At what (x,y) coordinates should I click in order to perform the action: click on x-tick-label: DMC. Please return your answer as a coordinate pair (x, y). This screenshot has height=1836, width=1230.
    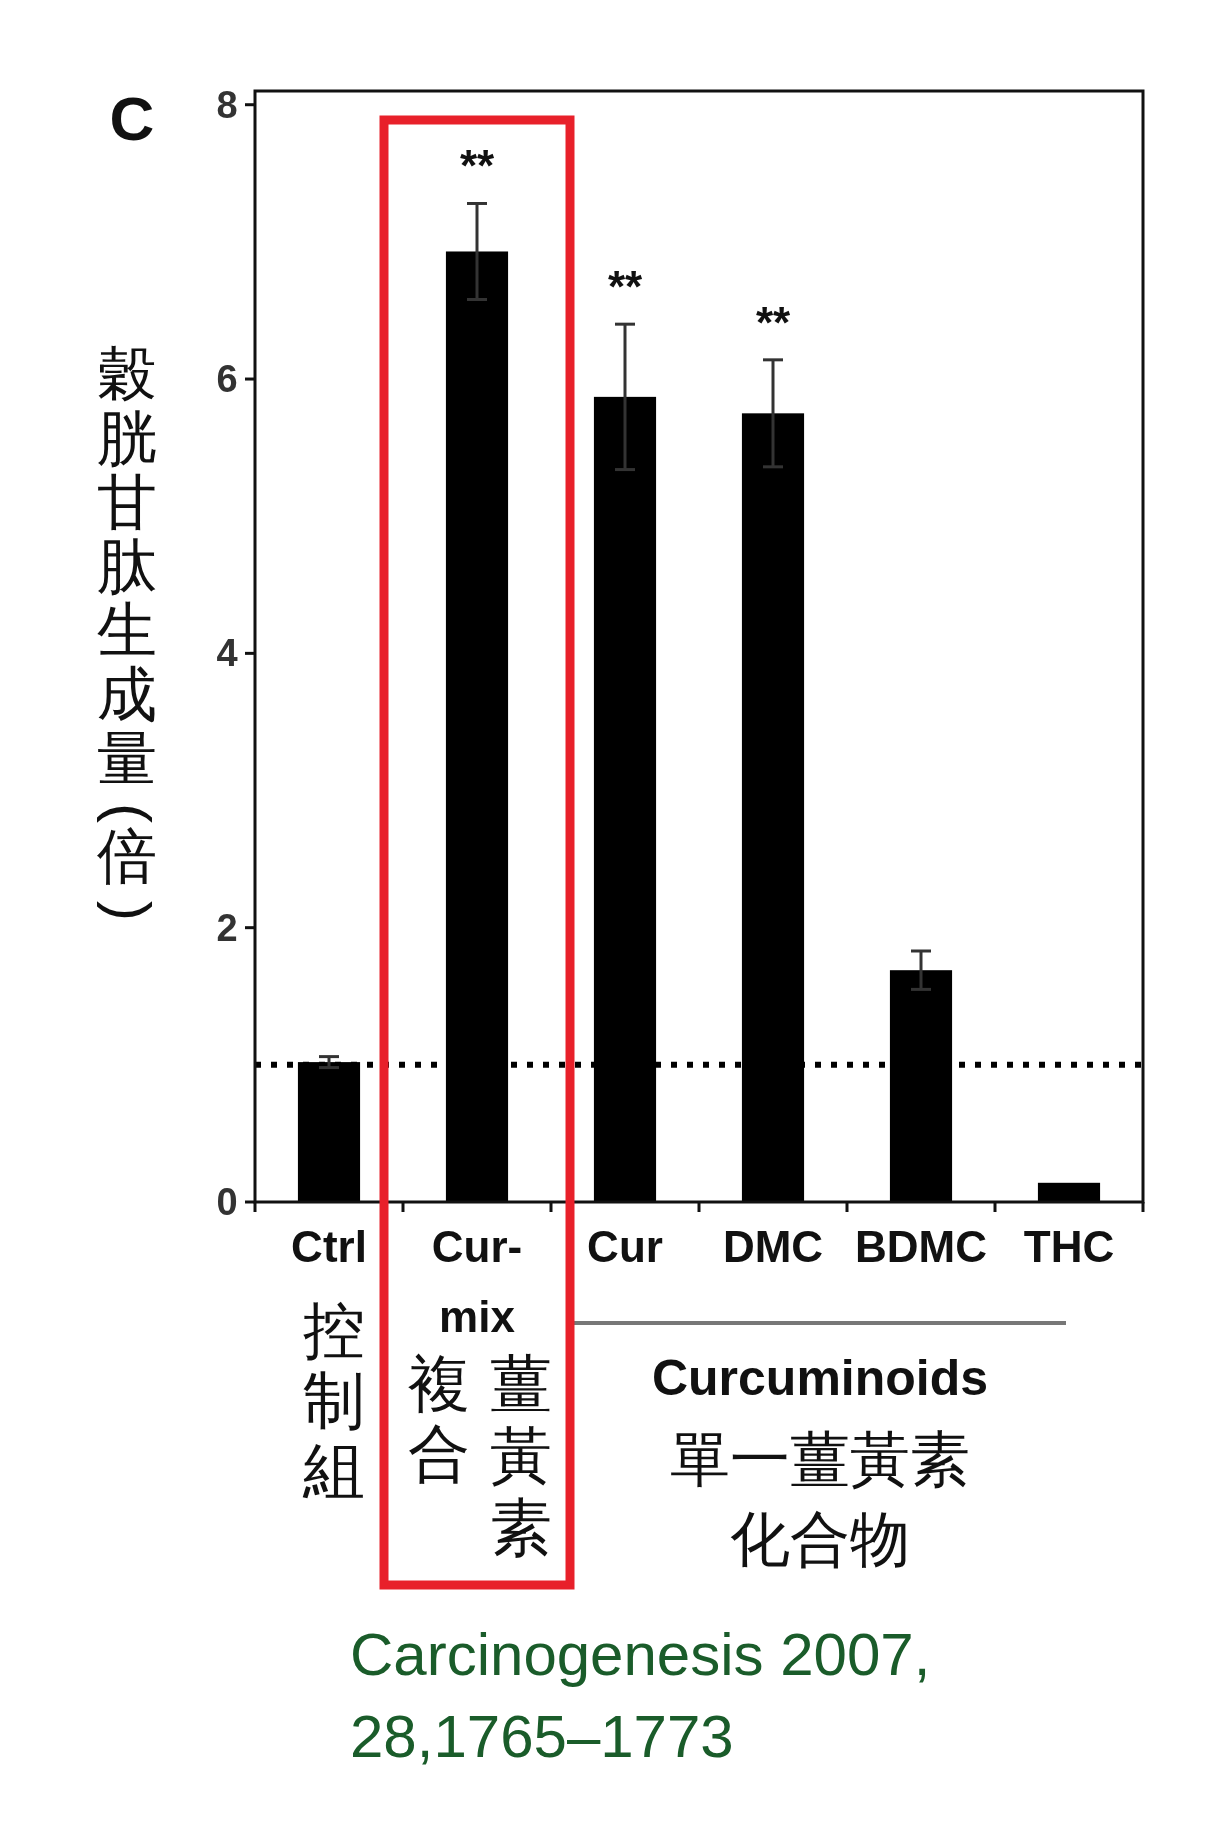
    Looking at the image, I should click on (773, 1246).